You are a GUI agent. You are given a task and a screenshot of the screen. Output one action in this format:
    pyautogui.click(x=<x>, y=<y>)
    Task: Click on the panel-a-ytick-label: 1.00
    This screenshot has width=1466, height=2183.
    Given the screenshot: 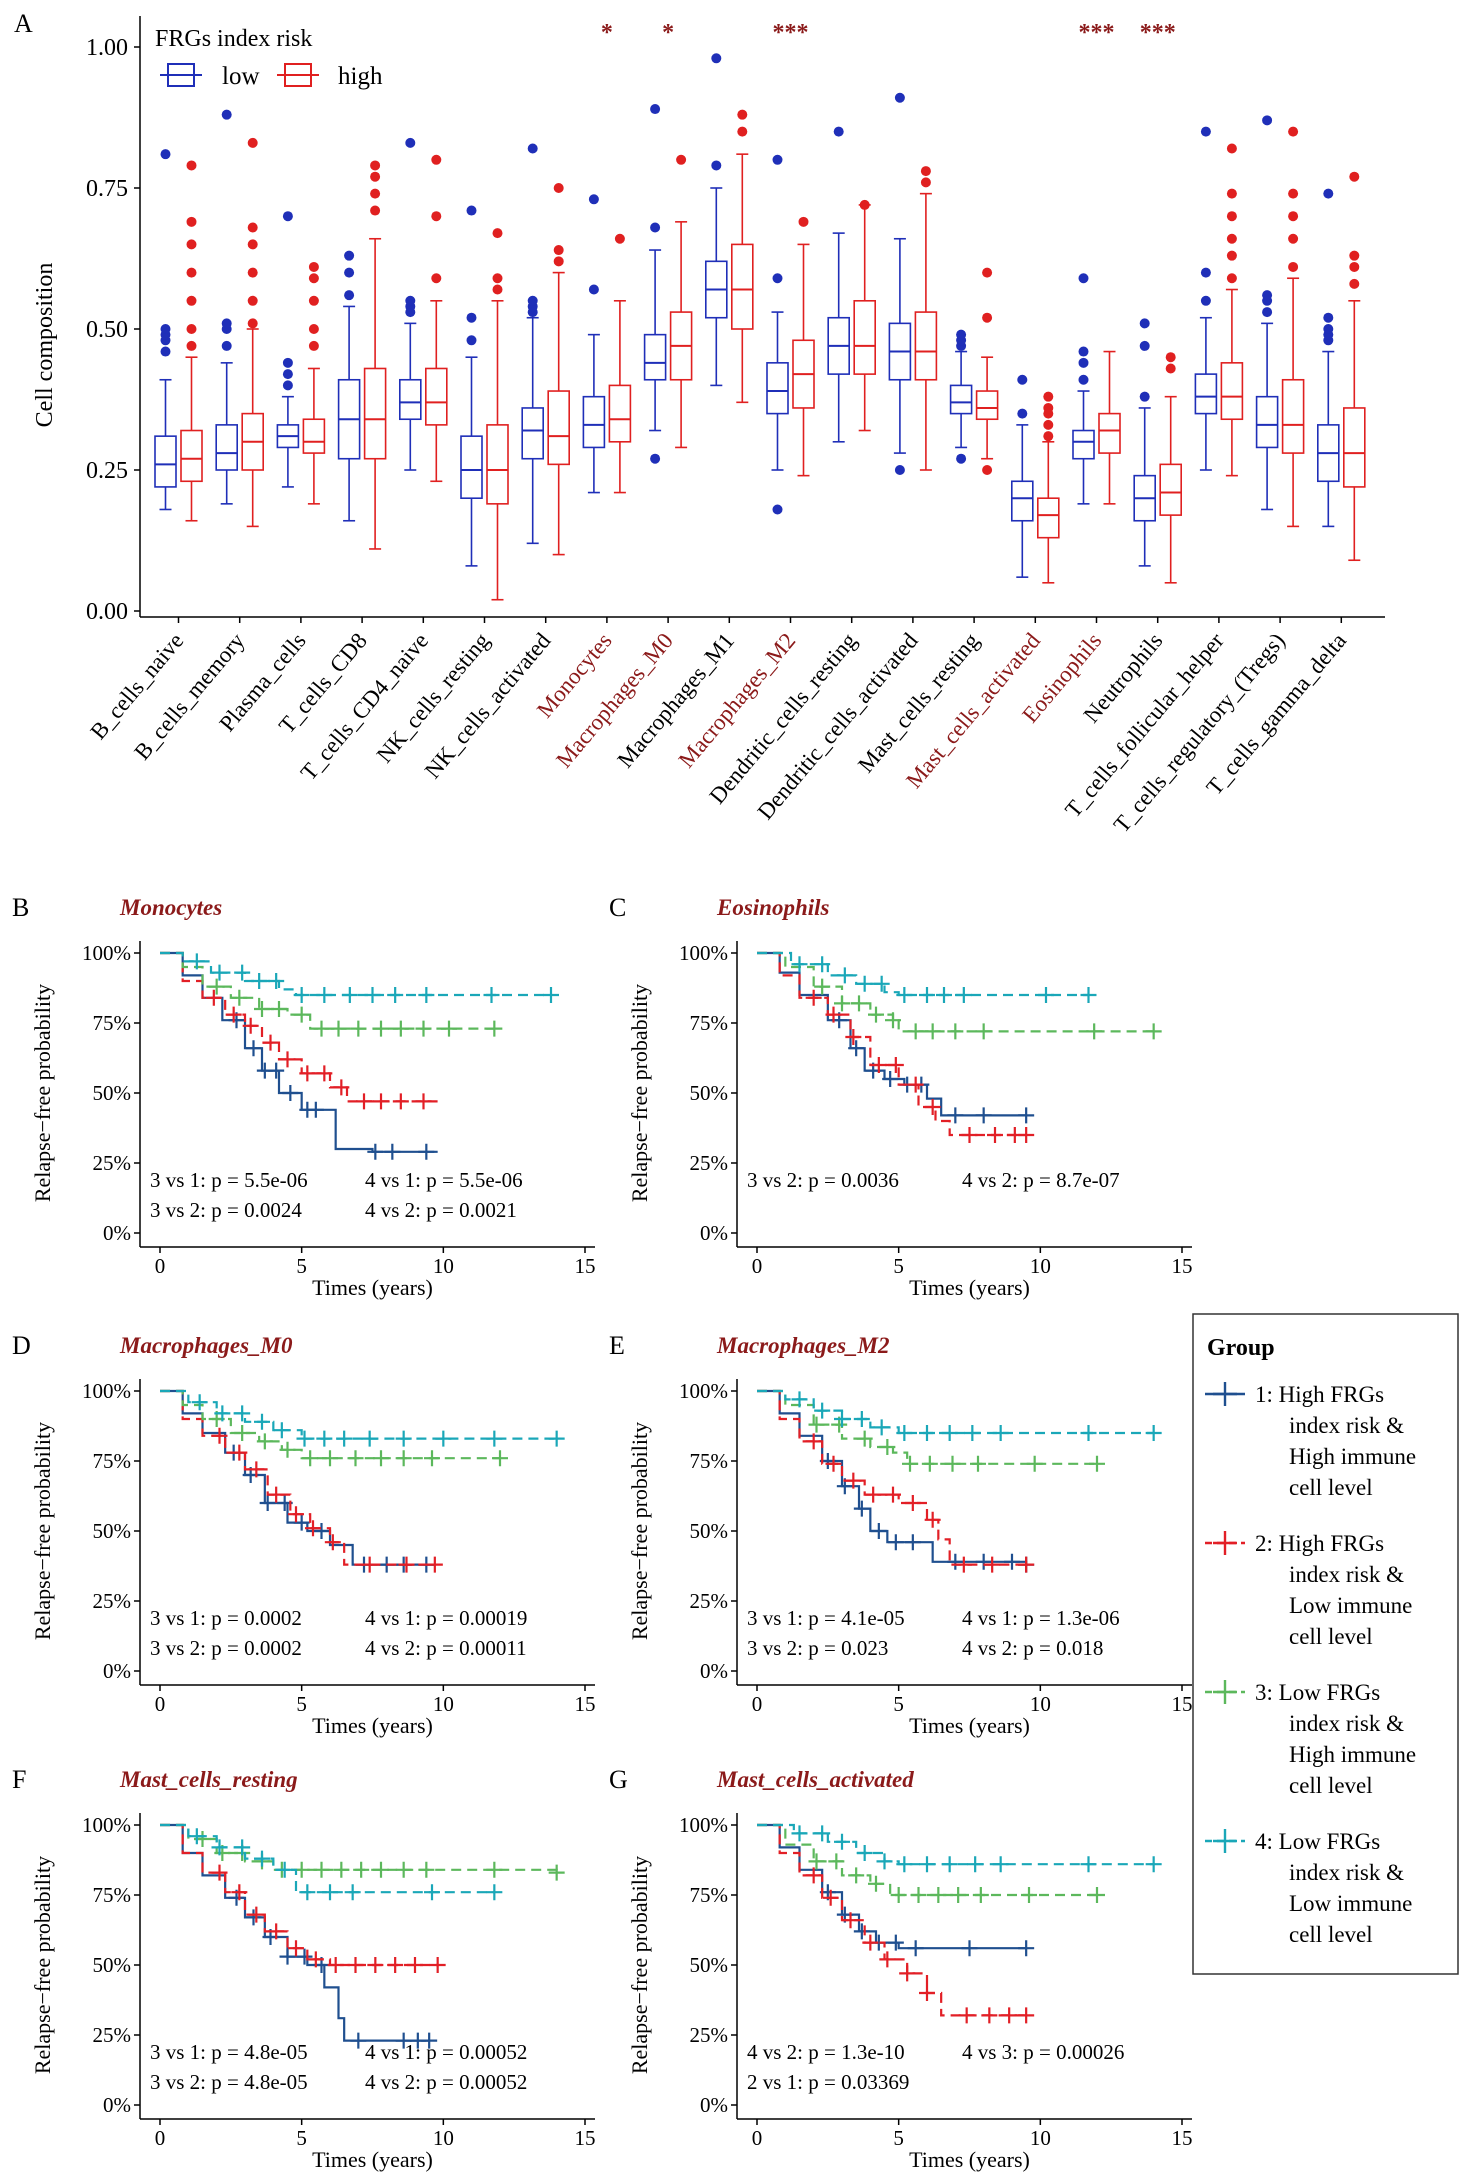 What is the action you would take?
    pyautogui.click(x=107, y=48)
    